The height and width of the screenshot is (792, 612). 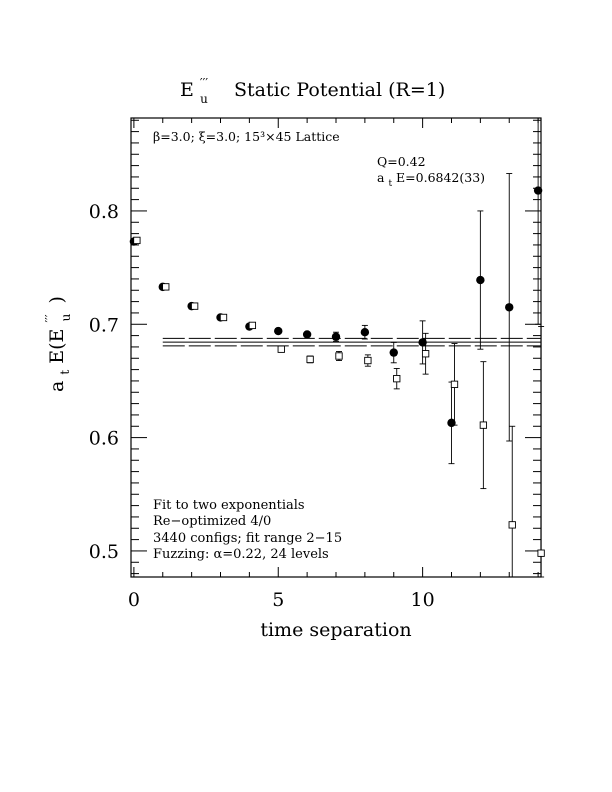 I want to click on fit-energy-rest: E=0.6842(33), so click(x=440, y=177).